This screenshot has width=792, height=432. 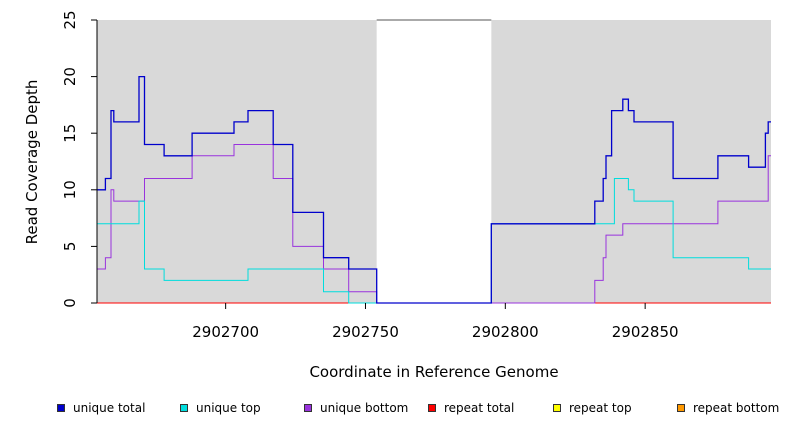 What do you see at coordinates (70, 247) in the screenshot?
I see `y-tick-label: 5` at bounding box center [70, 247].